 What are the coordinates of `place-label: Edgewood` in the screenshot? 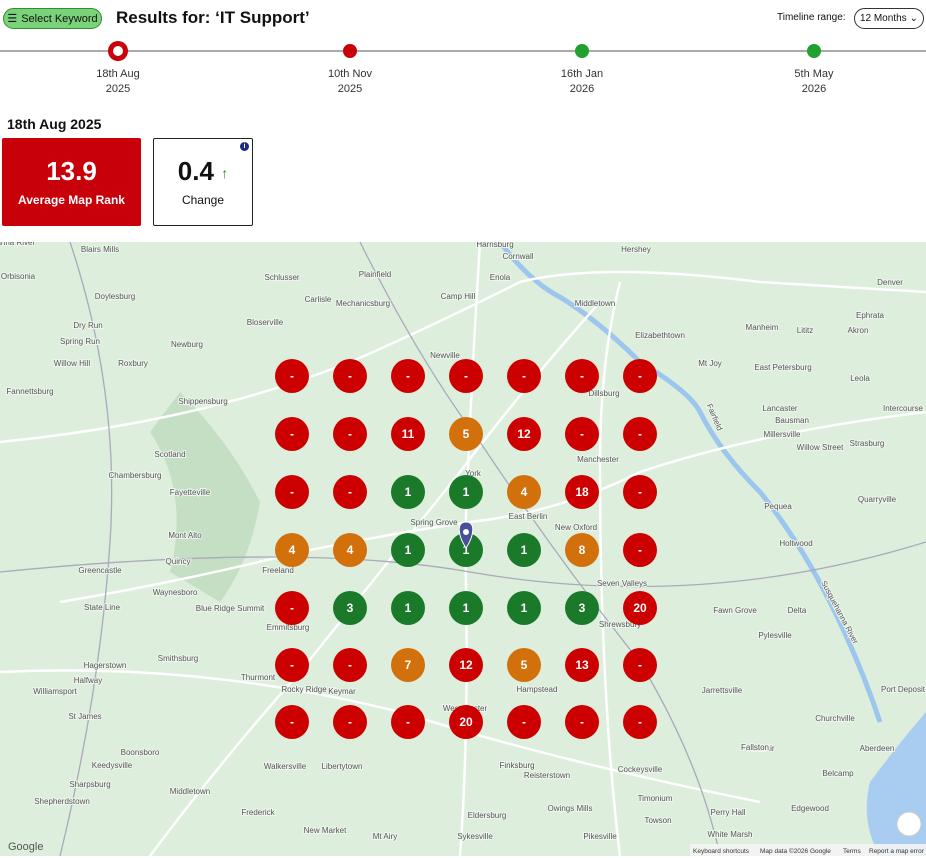 It's located at (810, 808).